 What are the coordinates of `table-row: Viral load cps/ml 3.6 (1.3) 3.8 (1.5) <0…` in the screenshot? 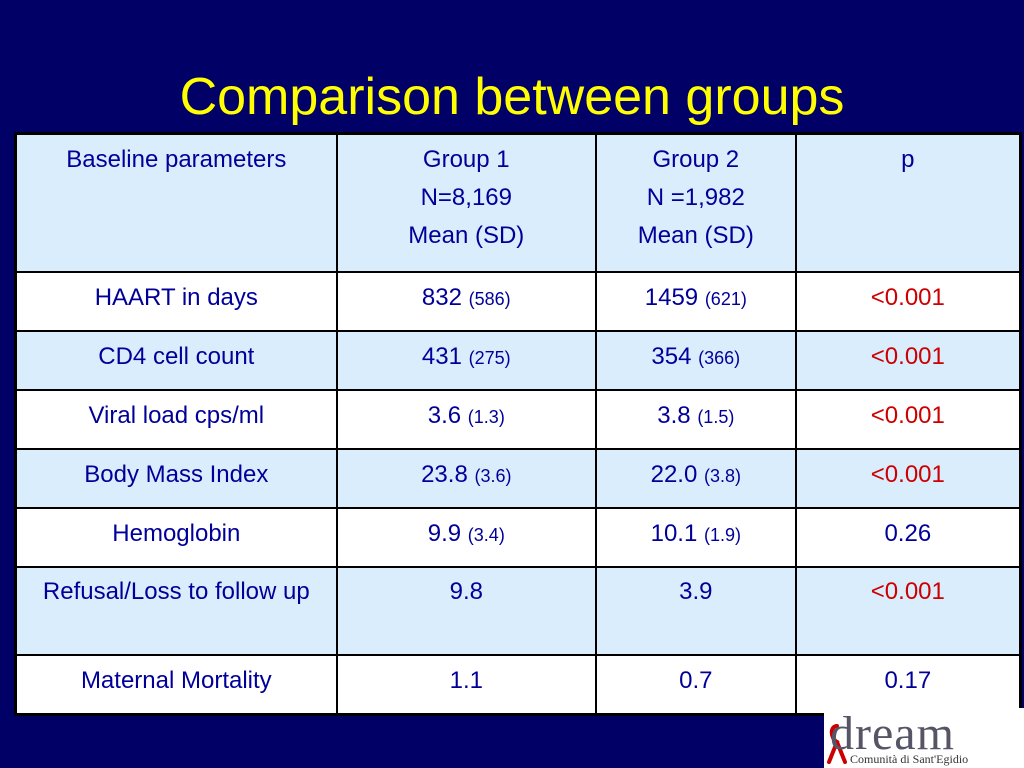 It's located at (518, 419).